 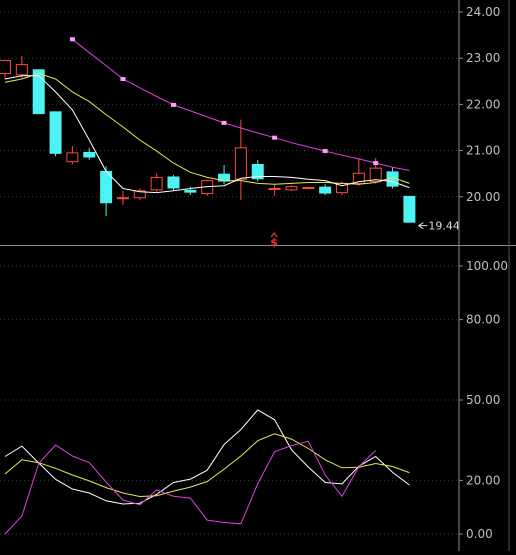 What do you see at coordinates (483, 104) in the screenshot?
I see `price-tick-label: 22.00` at bounding box center [483, 104].